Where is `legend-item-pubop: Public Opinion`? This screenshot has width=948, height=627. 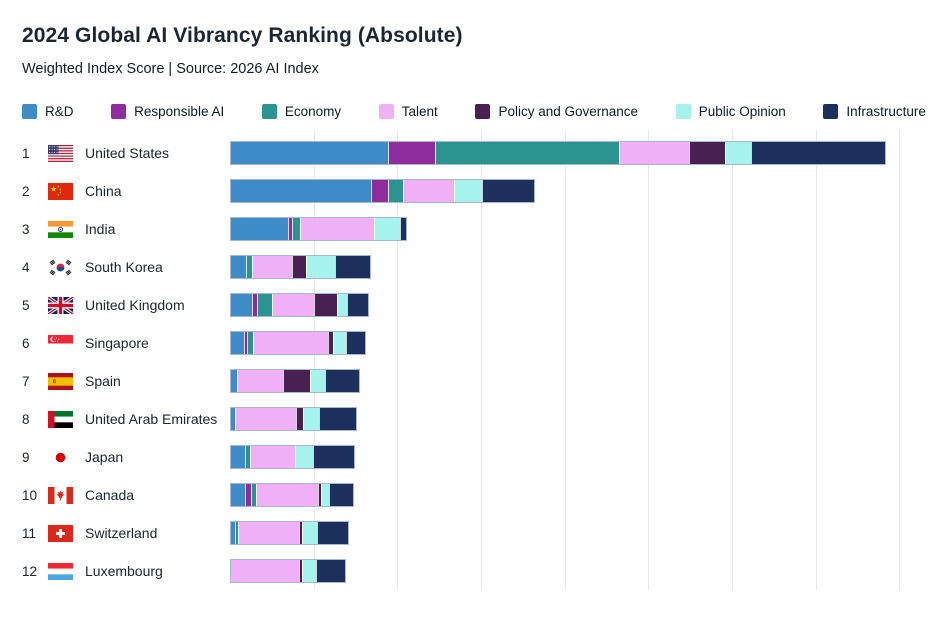
legend-item-pubop: Public Opinion is located at coordinates (730, 111).